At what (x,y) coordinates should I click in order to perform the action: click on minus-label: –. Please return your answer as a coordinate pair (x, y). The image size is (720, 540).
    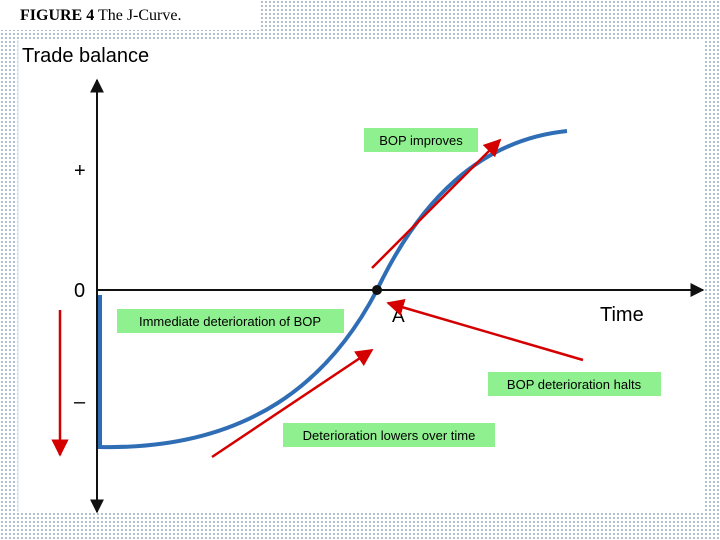
    Looking at the image, I should click on (80, 402).